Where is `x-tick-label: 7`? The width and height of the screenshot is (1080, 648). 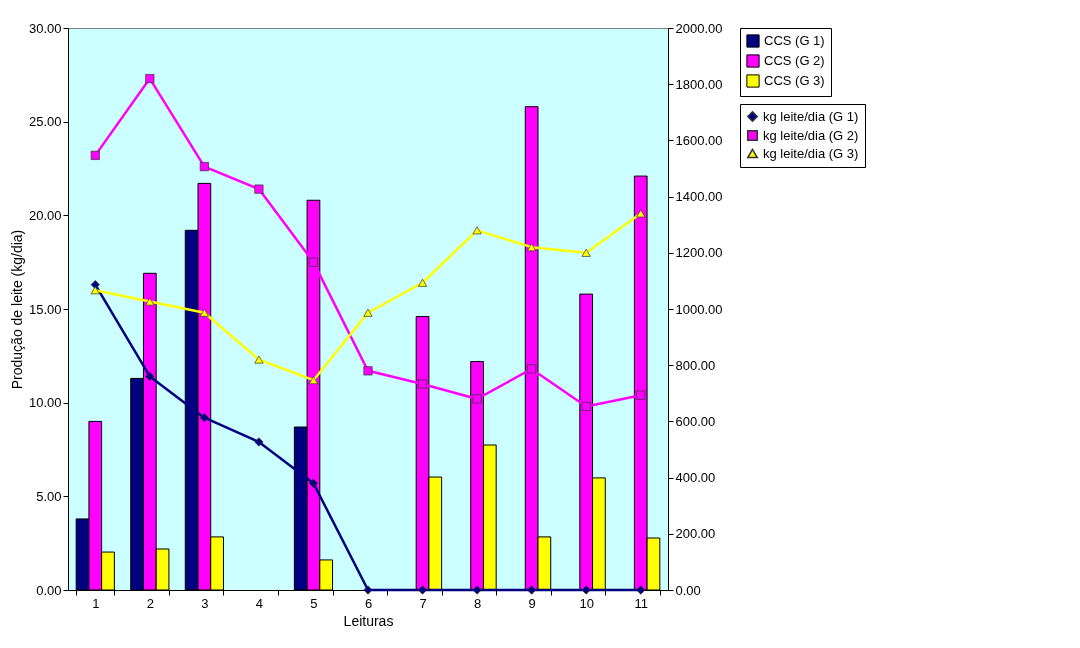
x-tick-label: 7 is located at coordinates (423, 603).